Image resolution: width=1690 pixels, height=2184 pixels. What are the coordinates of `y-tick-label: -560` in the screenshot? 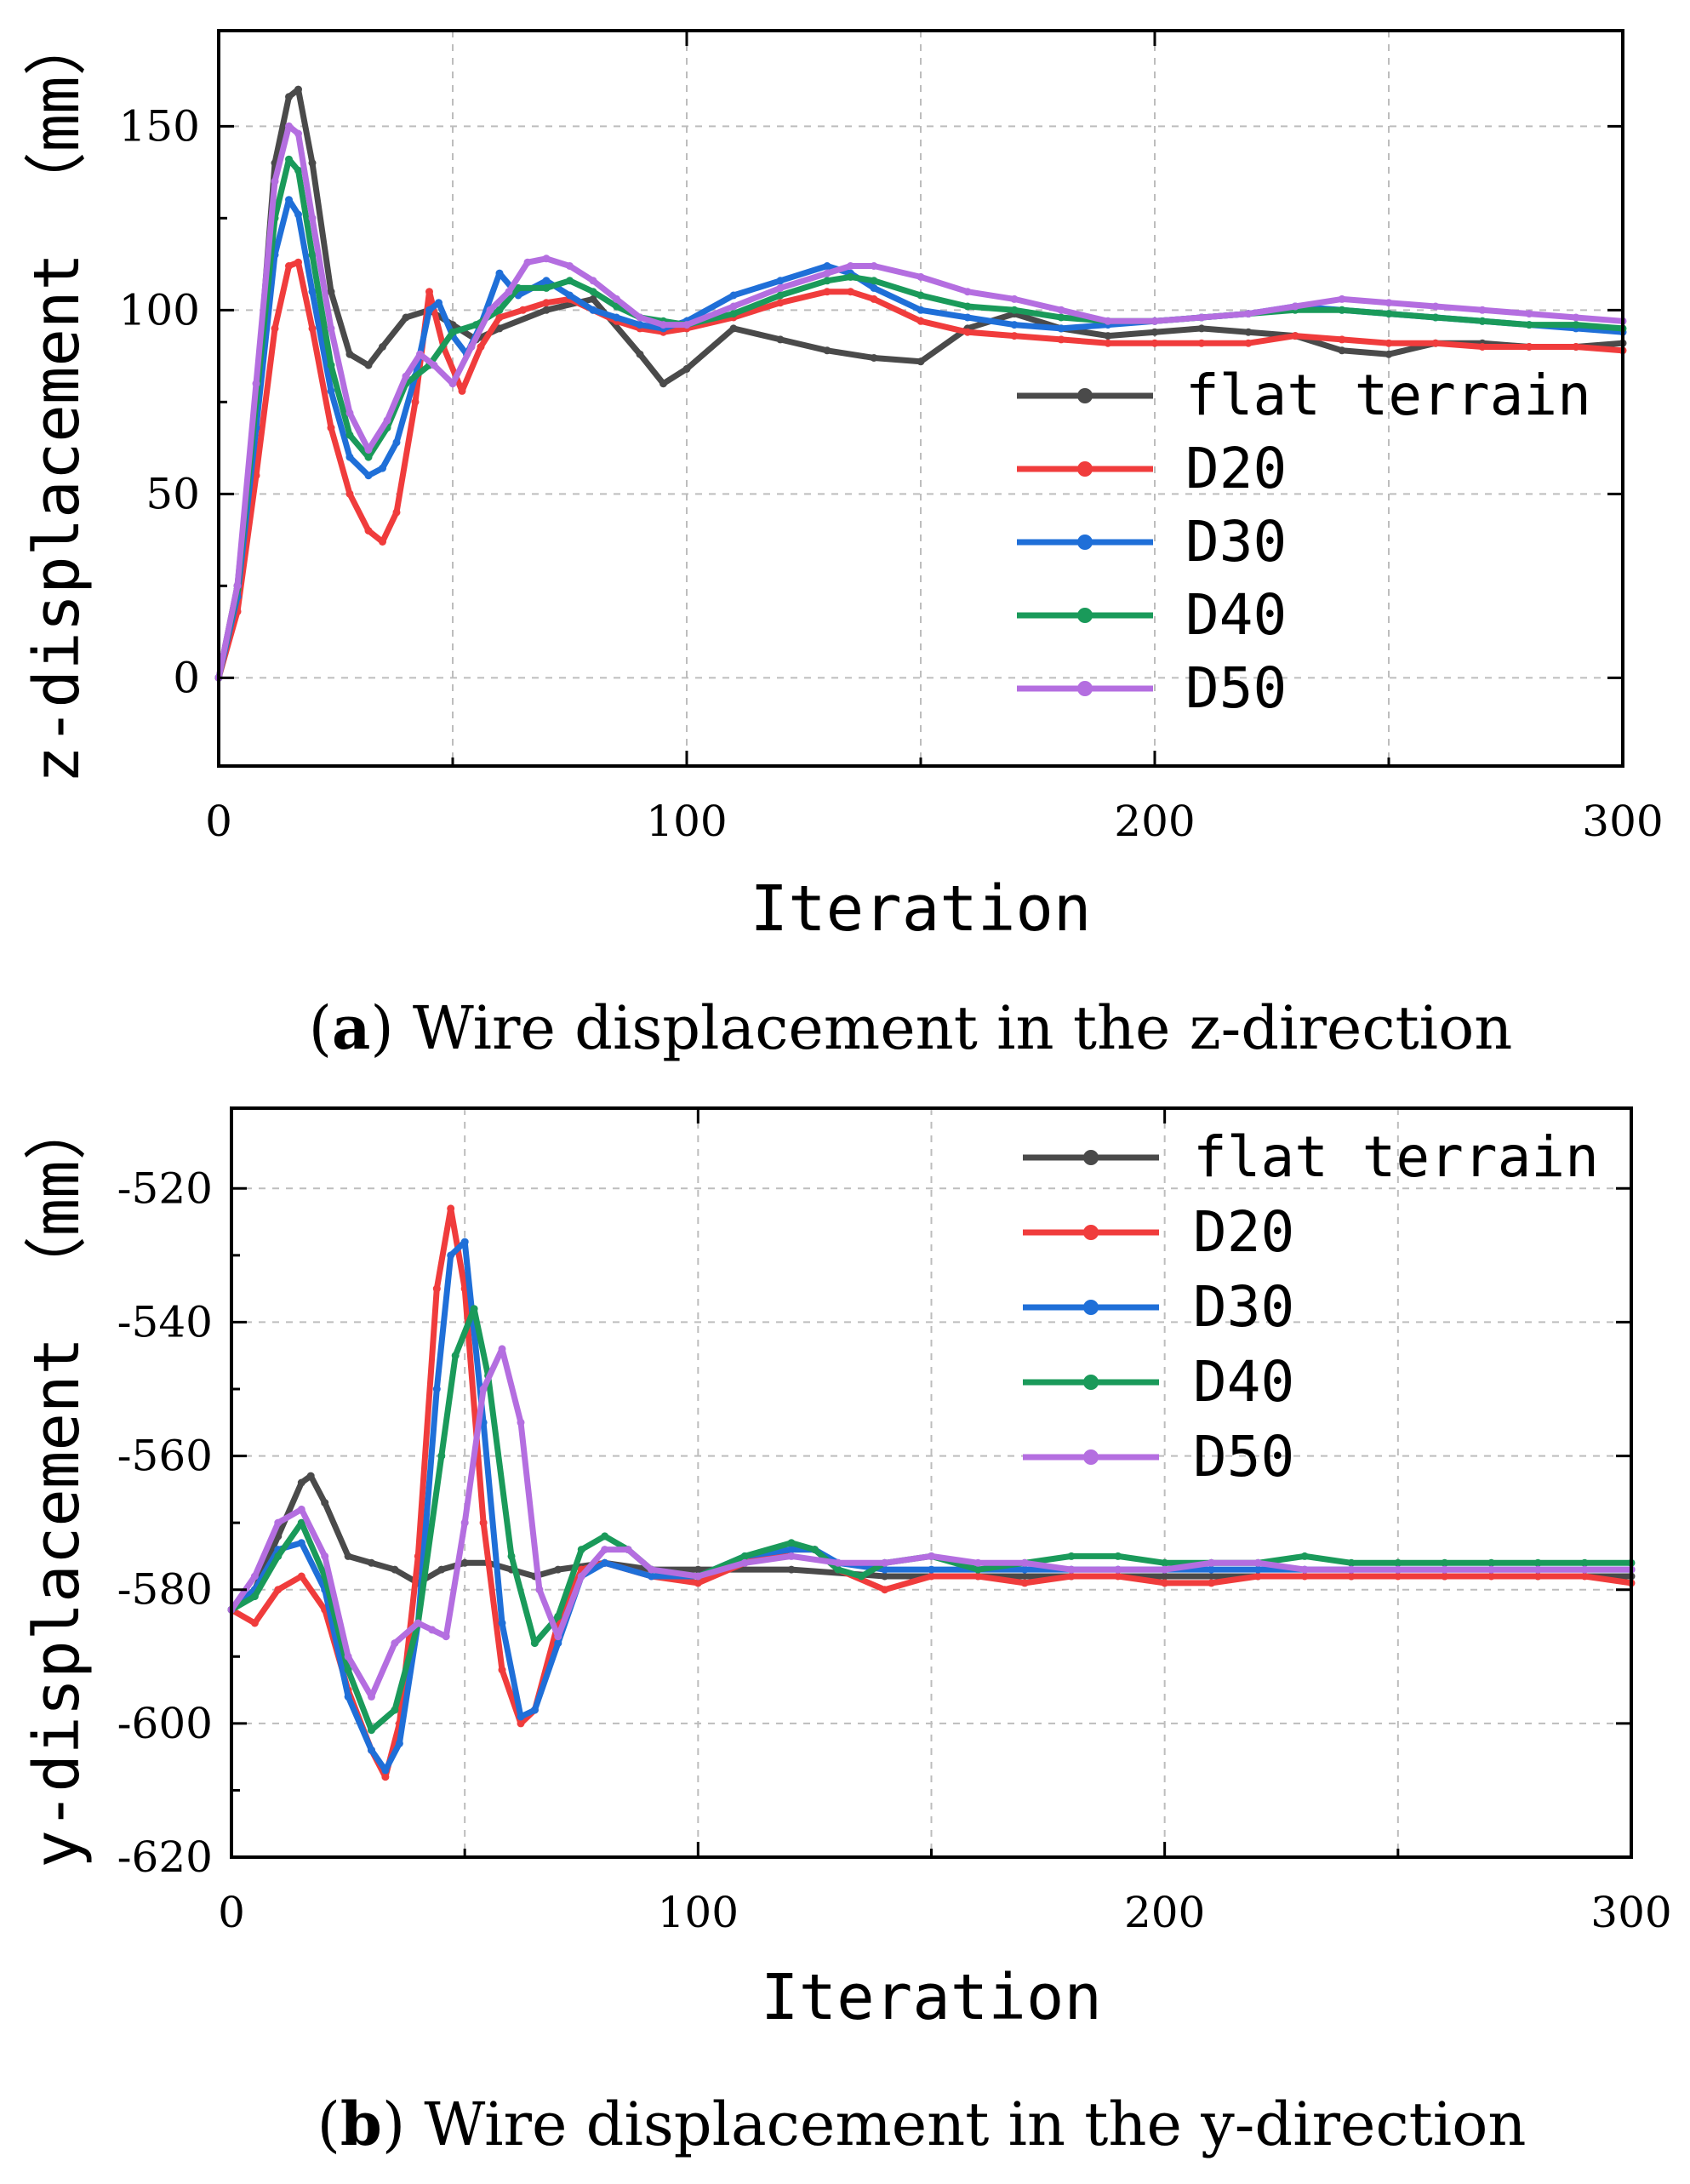 It's located at (165, 1457).